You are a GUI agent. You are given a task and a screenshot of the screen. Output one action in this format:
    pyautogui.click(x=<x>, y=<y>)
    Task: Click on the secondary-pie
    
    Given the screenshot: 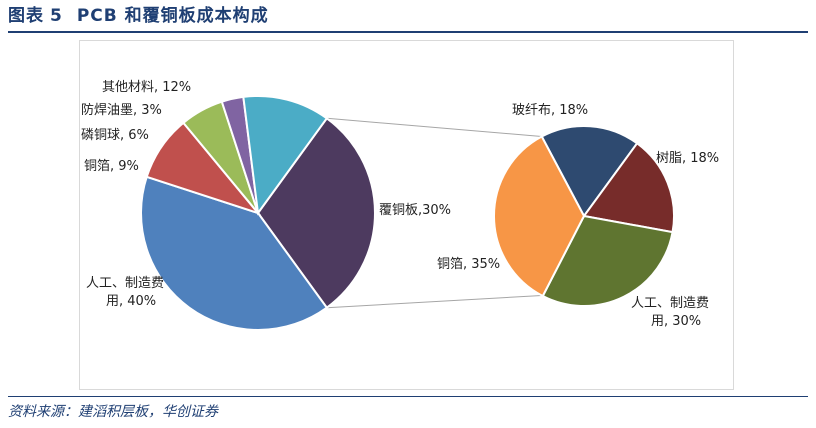 What is the action you would take?
    pyautogui.click(x=584, y=216)
    